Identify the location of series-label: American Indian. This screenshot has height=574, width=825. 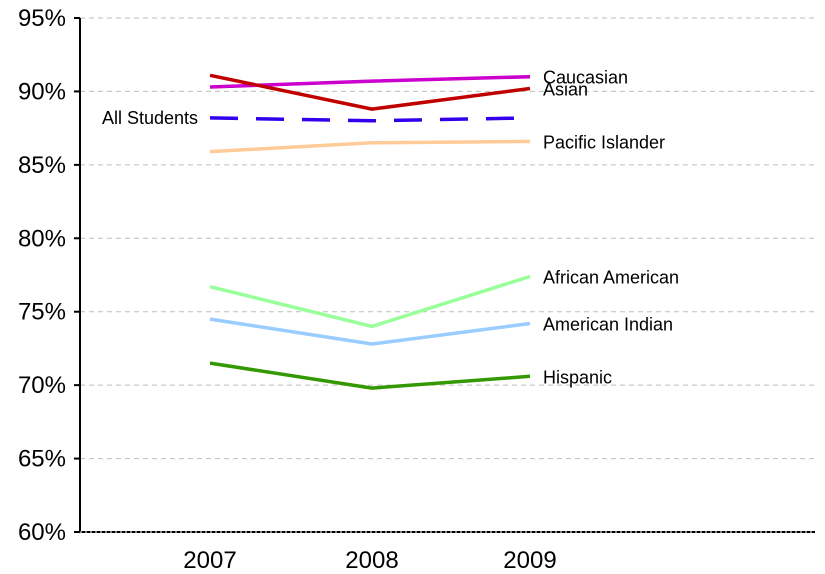
(608, 324).